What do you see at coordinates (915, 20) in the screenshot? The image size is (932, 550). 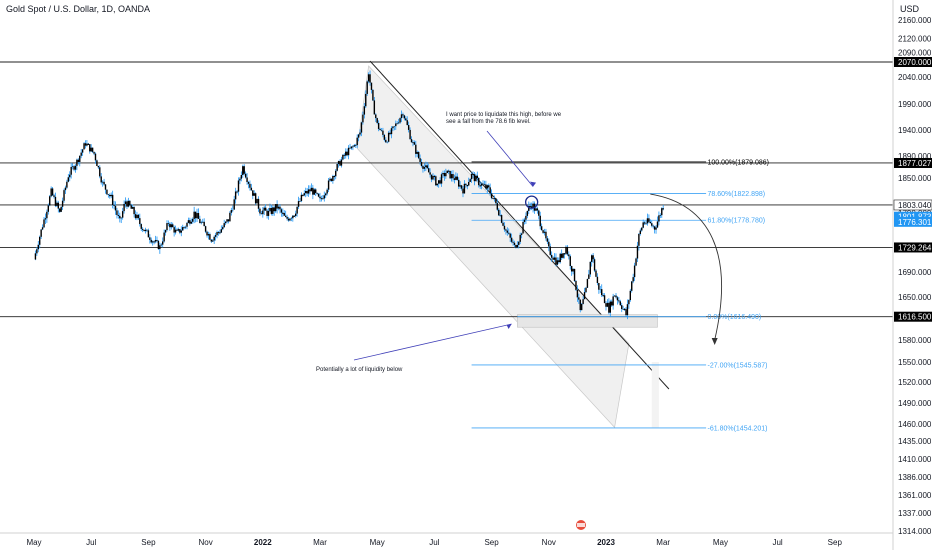 I see `y-tick-label: 2160.000` at bounding box center [915, 20].